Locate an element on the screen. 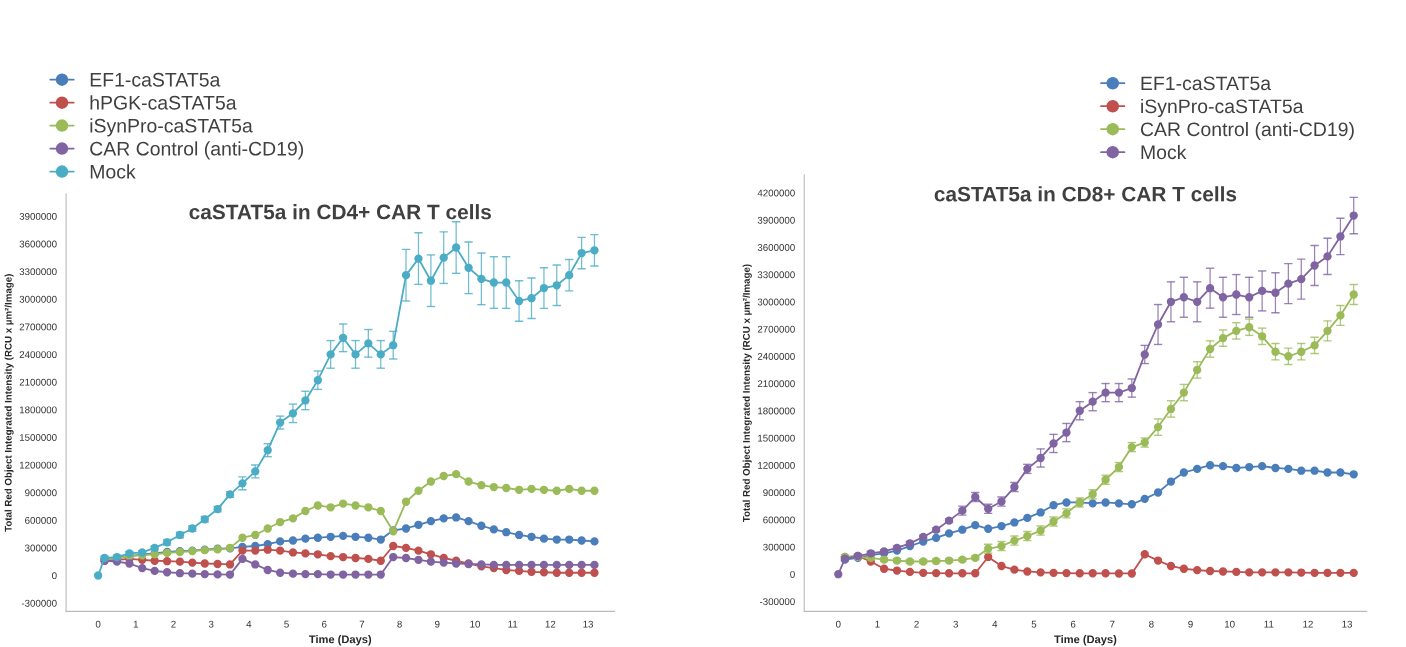 This screenshot has width=1406, height=647. legend-label: hPGK-caSTAT5a is located at coordinates (163, 102).